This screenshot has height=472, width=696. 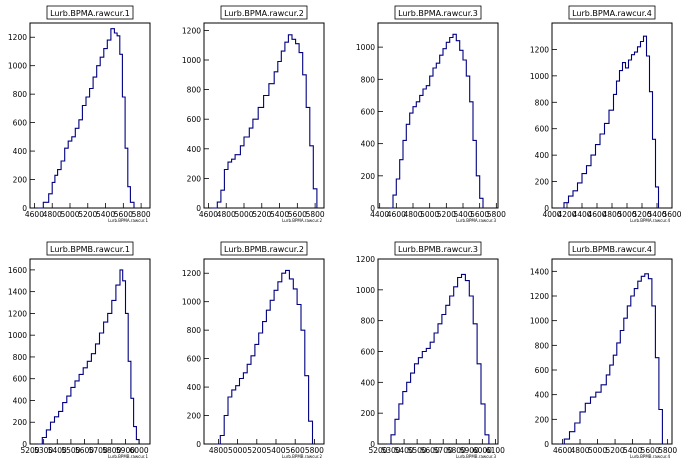 What do you see at coordinates (476, 456) in the screenshot?
I see `x-axis-title: Lurb.BPMB.rawcur.3` at bounding box center [476, 456].